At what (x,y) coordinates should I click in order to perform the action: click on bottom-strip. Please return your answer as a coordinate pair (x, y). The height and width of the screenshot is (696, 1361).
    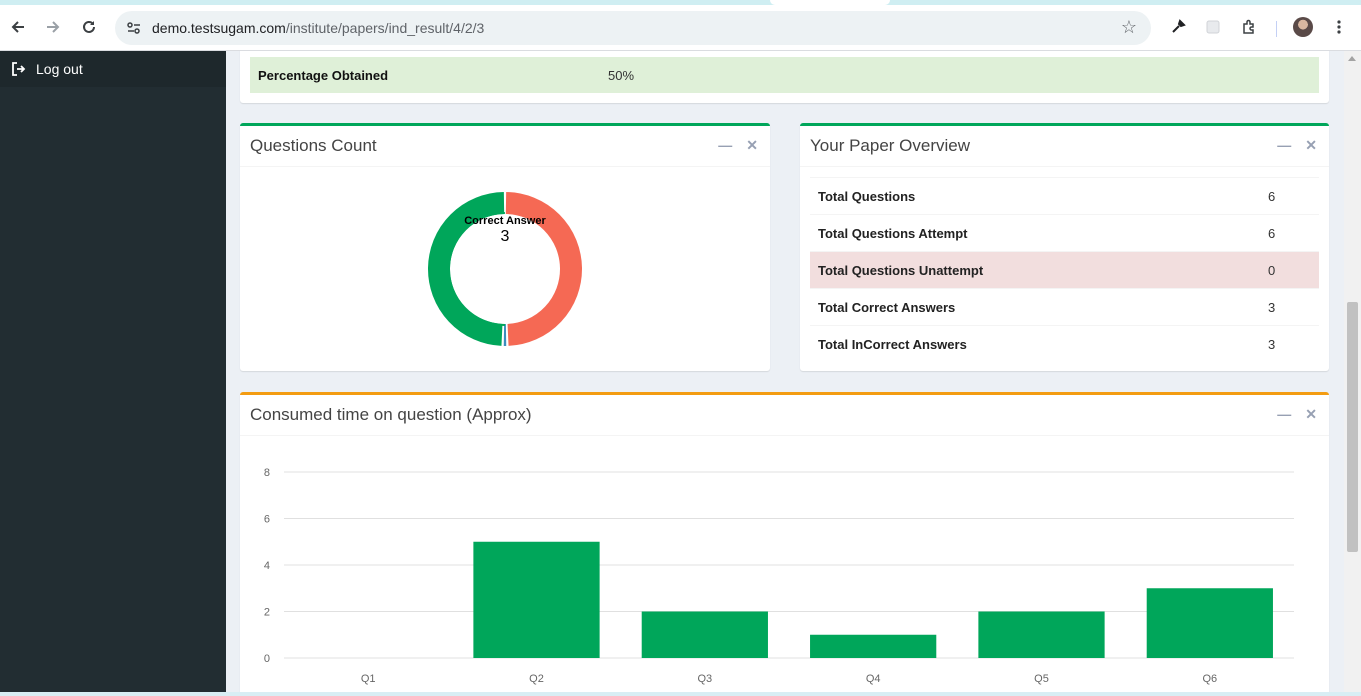
    Looking at the image, I should click on (680, 694).